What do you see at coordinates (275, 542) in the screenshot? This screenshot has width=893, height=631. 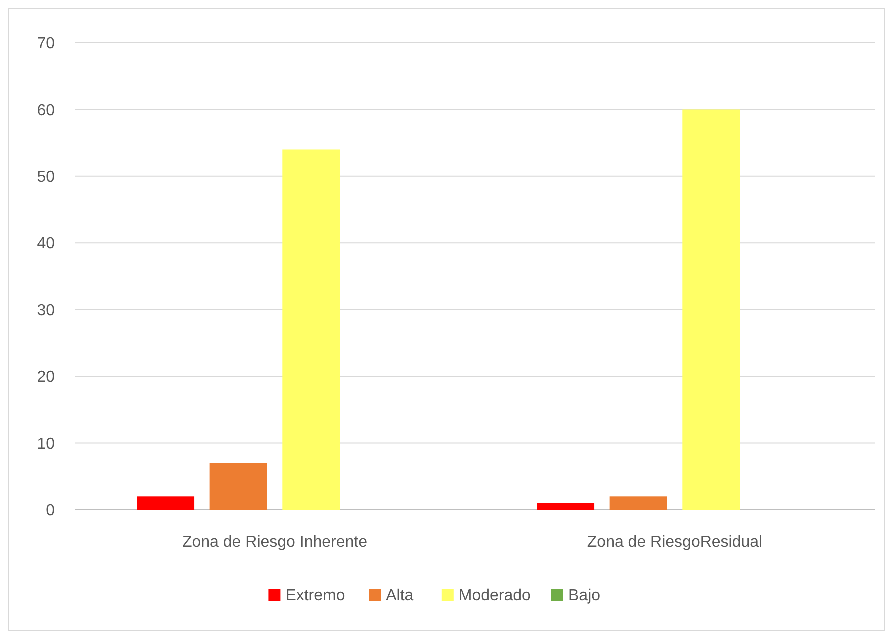 I see `x-tick-label: Zona de Riesgo Inherente` at bounding box center [275, 542].